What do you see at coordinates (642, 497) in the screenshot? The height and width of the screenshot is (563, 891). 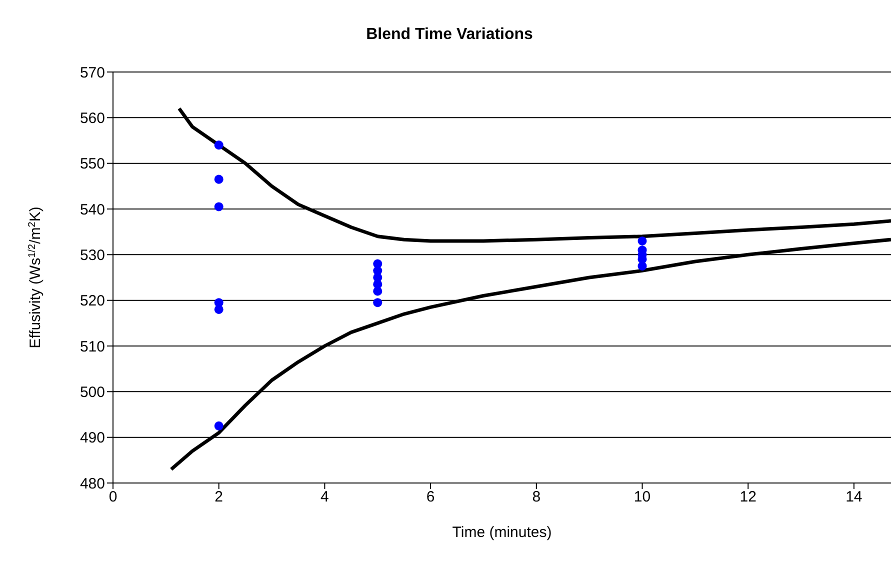 I see `x-tick-label: 10` at bounding box center [642, 497].